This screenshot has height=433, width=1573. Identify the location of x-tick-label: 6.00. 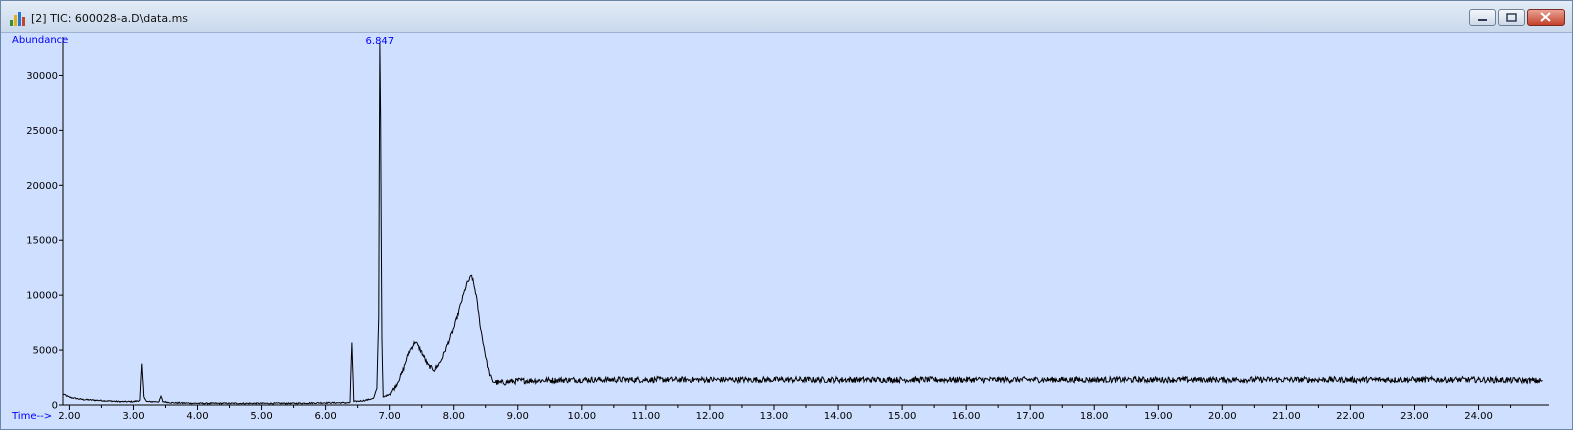
(325, 416).